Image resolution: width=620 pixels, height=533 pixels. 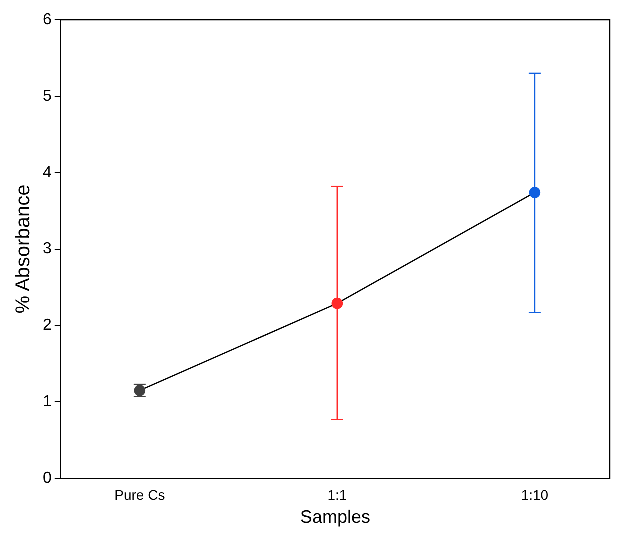 What do you see at coordinates (47, 325) in the screenshot?
I see `y-tick-label: 2` at bounding box center [47, 325].